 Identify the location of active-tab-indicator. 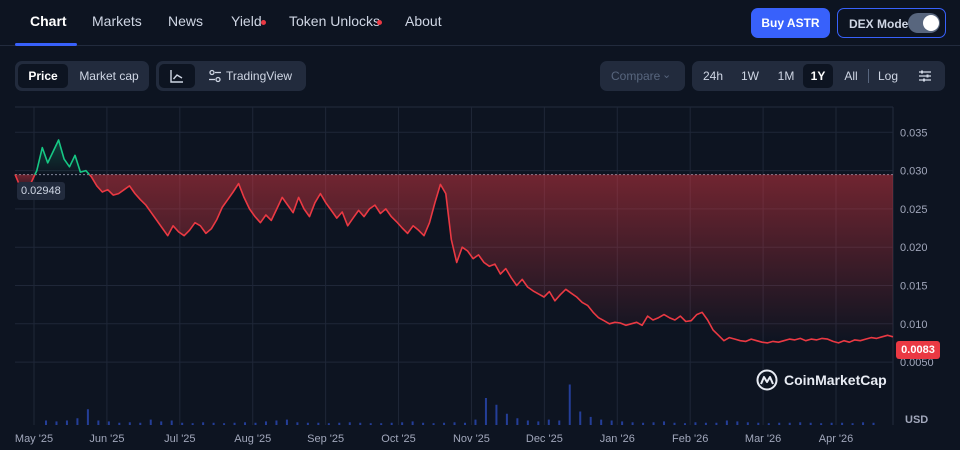
(46, 44).